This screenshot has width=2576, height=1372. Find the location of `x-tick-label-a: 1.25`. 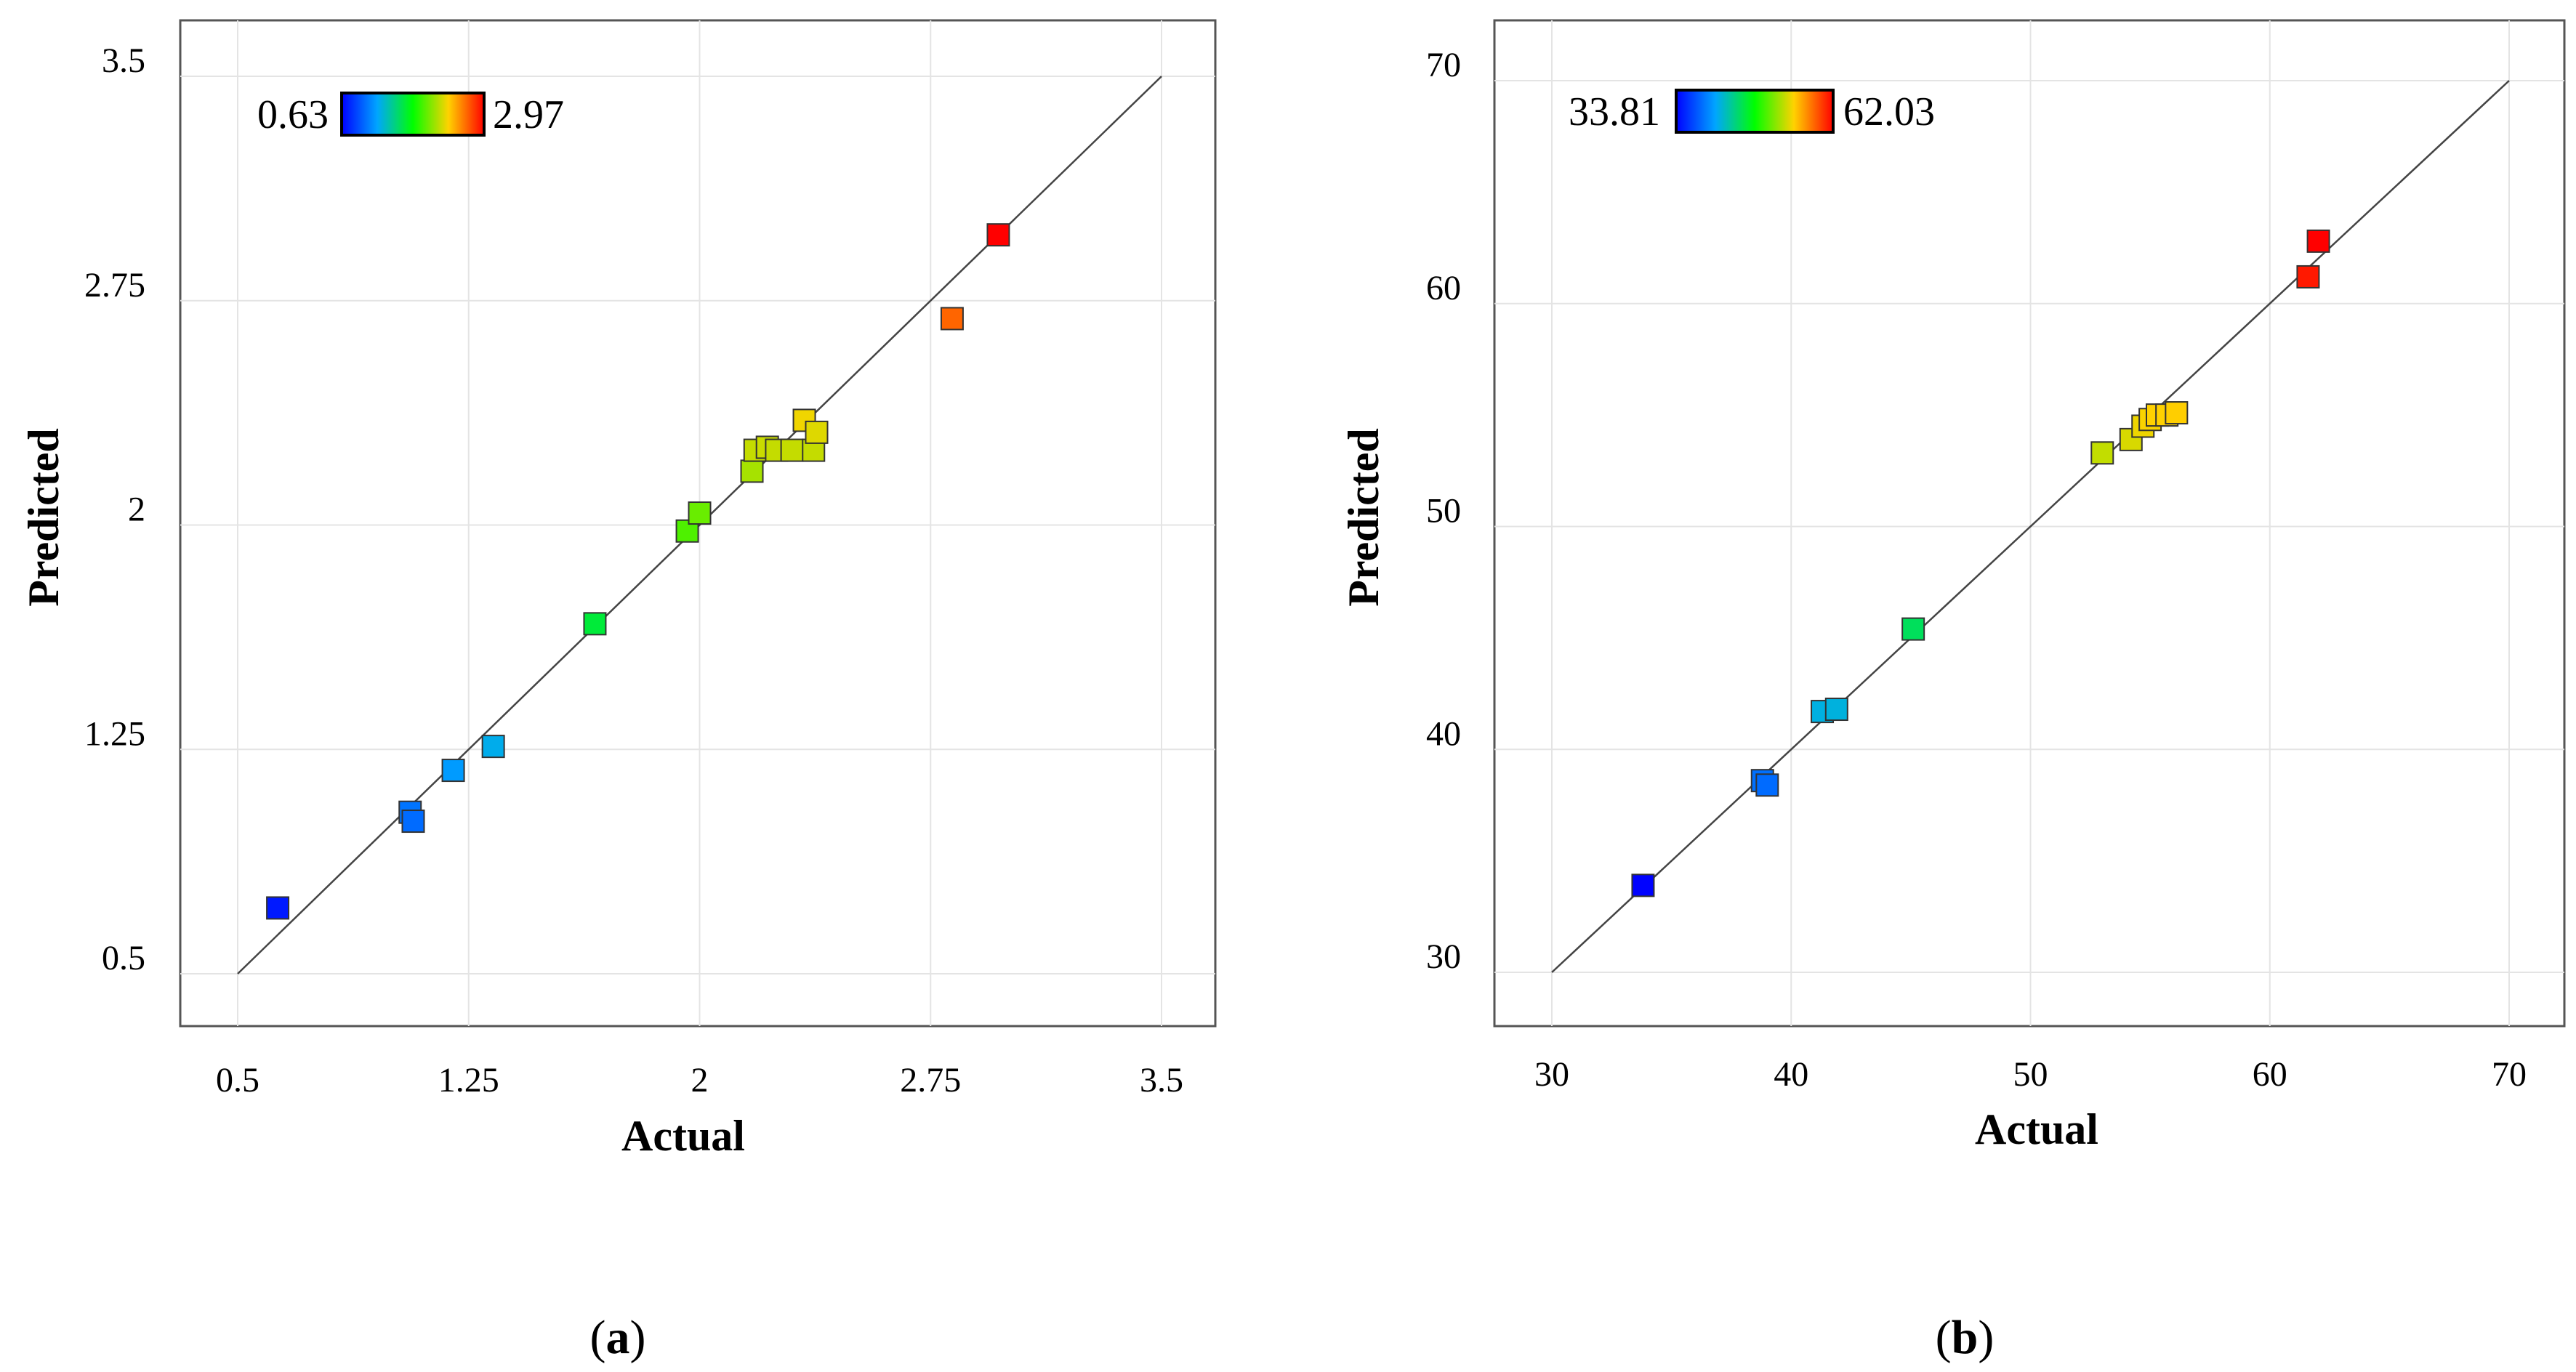

x-tick-label-a: 1.25 is located at coordinates (468, 1080).